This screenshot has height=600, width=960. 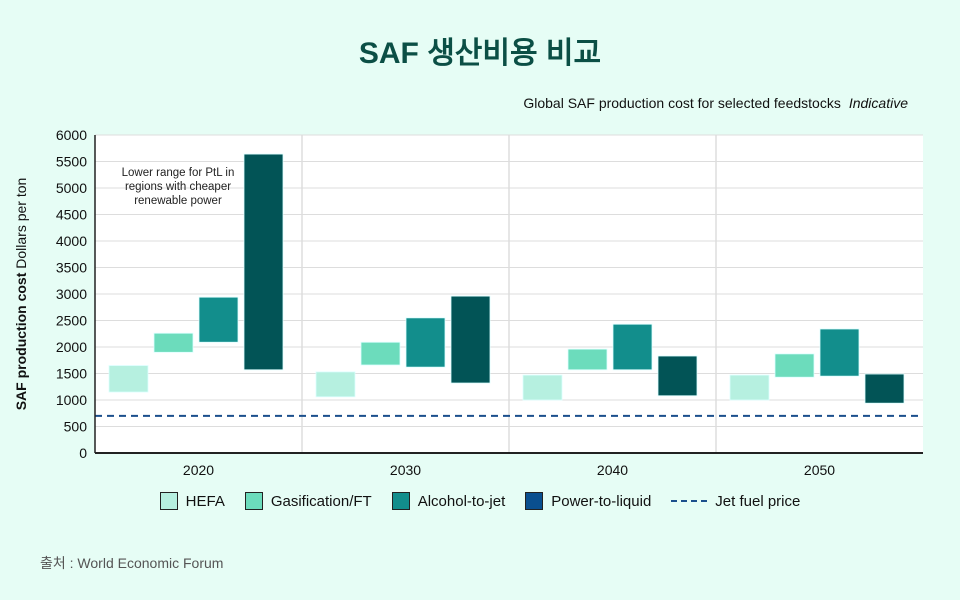 I want to click on legend-item: Jet fuel price, so click(x=735, y=501).